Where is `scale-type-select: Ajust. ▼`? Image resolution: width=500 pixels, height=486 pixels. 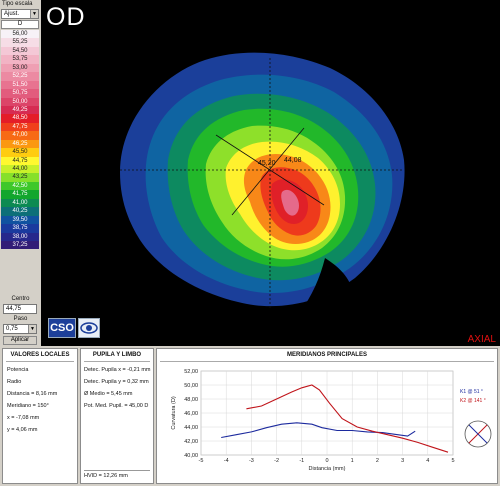
scale-type-select: Ajust. ▼ is located at coordinates (20, 14).